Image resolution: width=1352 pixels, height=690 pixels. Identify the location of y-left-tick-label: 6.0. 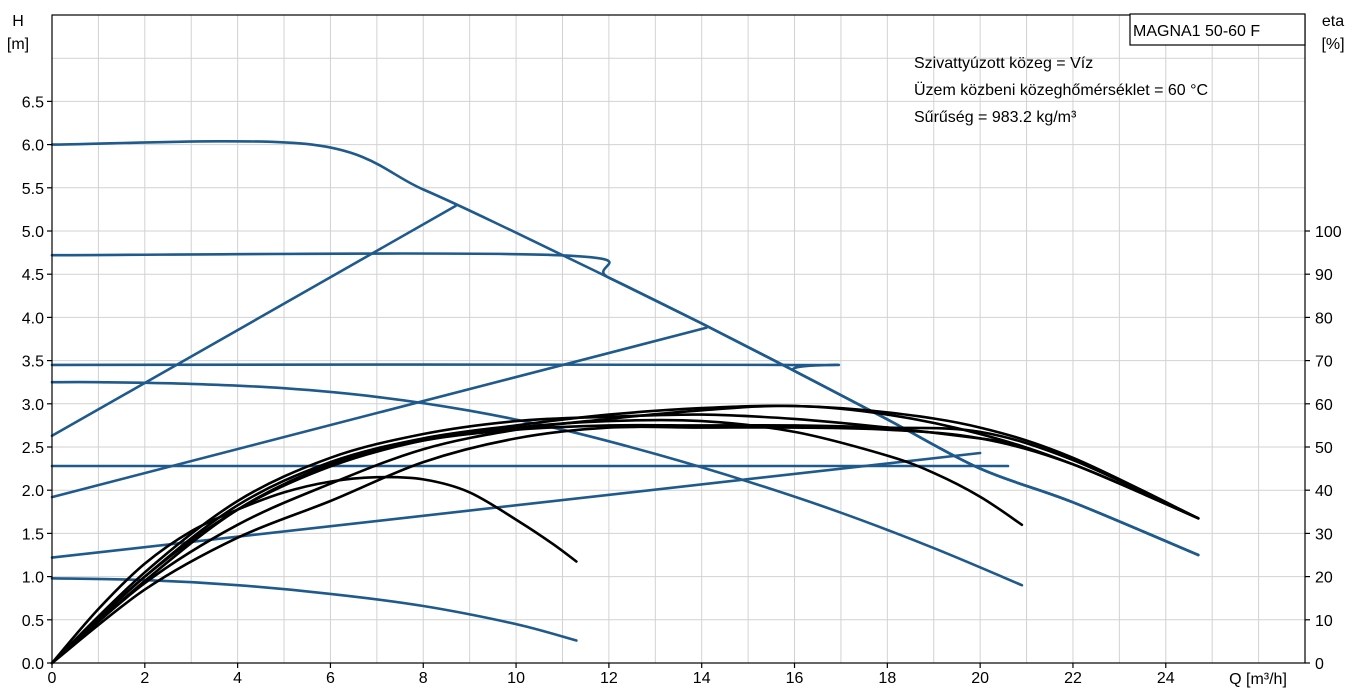
(33, 146).